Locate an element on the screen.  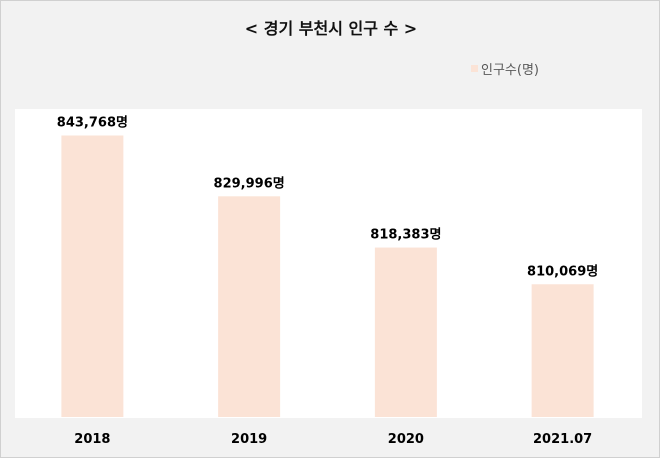
x-tick-label-2021.07: 2021.07 is located at coordinates (562, 439).